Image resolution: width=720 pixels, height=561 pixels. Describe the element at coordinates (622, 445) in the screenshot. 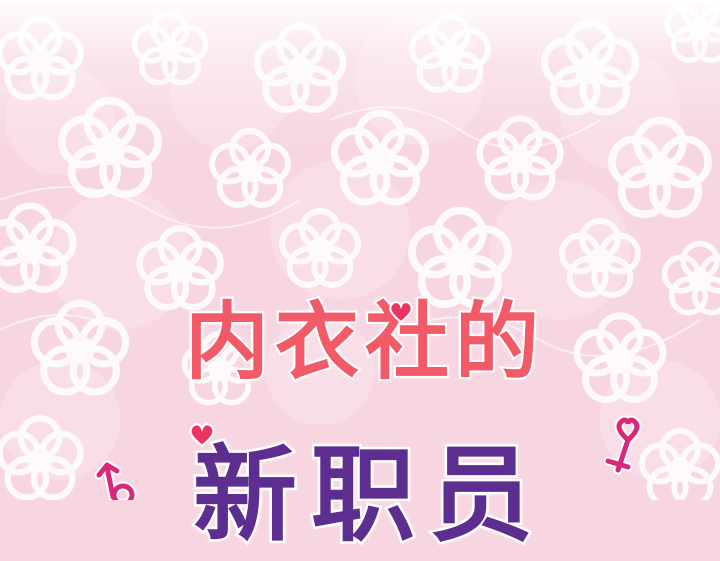

I see `female-symbol-icon` at that location.